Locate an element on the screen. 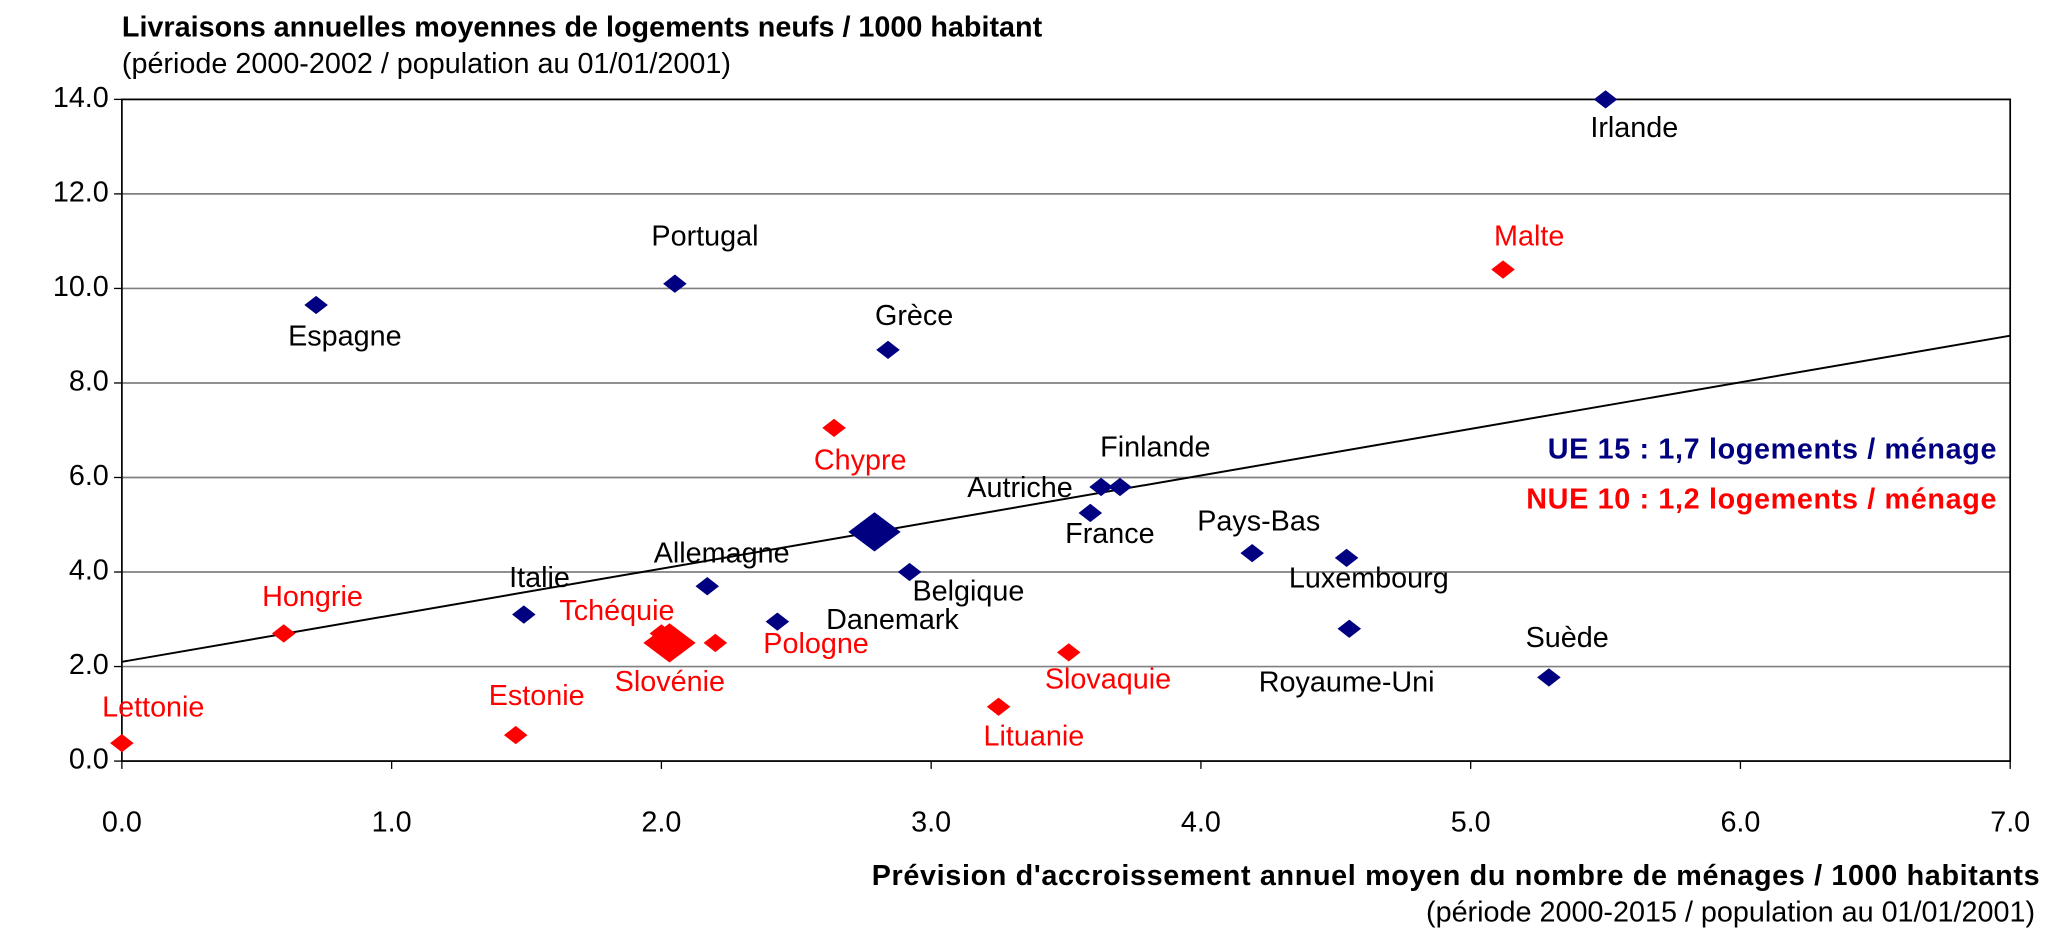 The image size is (2051, 935). point-label: Pays-Bas is located at coordinates (1258, 522).